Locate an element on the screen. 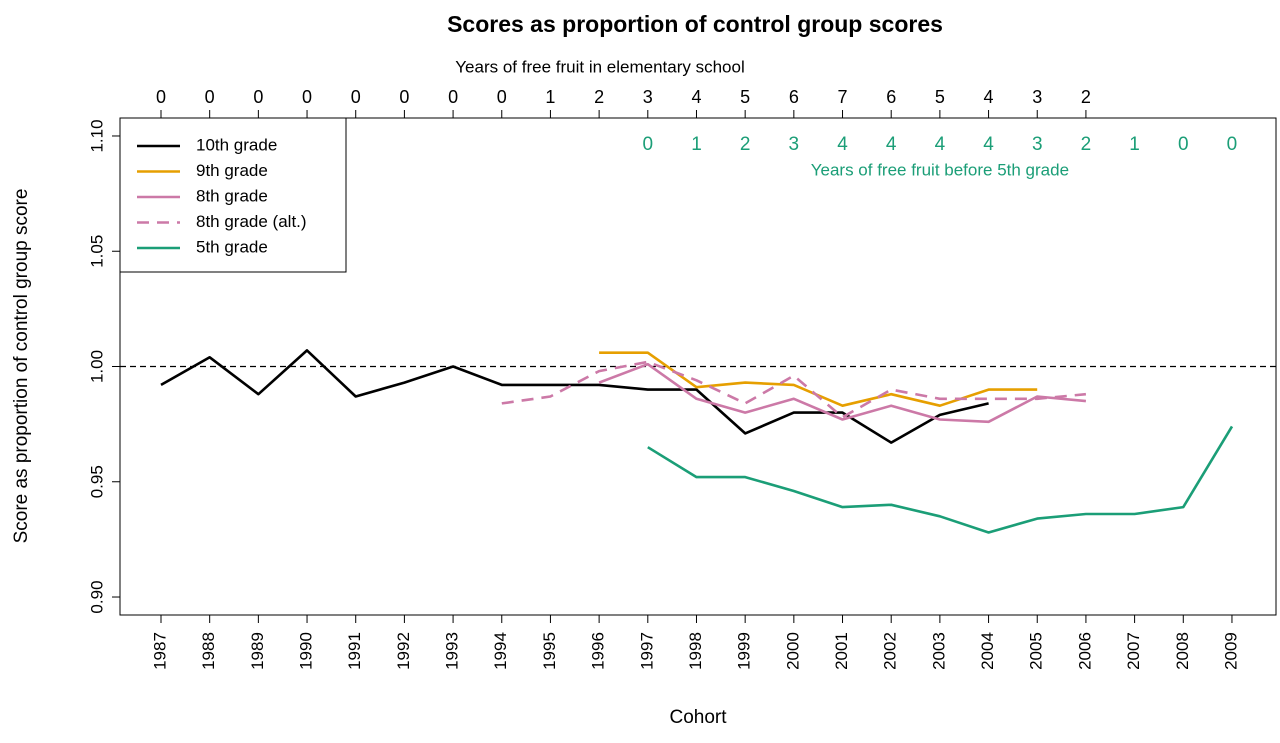 This screenshot has height=743, width=1280. x-tick-label: 1993 is located at coordinates (452, 651).